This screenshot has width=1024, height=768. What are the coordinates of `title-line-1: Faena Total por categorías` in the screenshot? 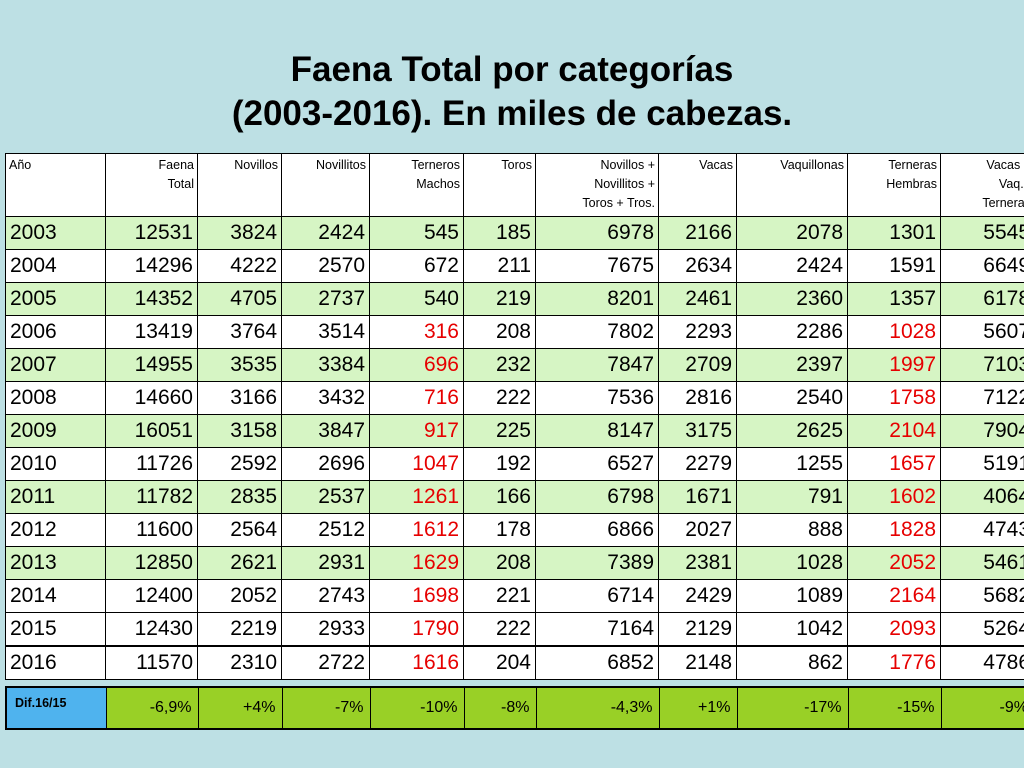 It's located at (512, 69).